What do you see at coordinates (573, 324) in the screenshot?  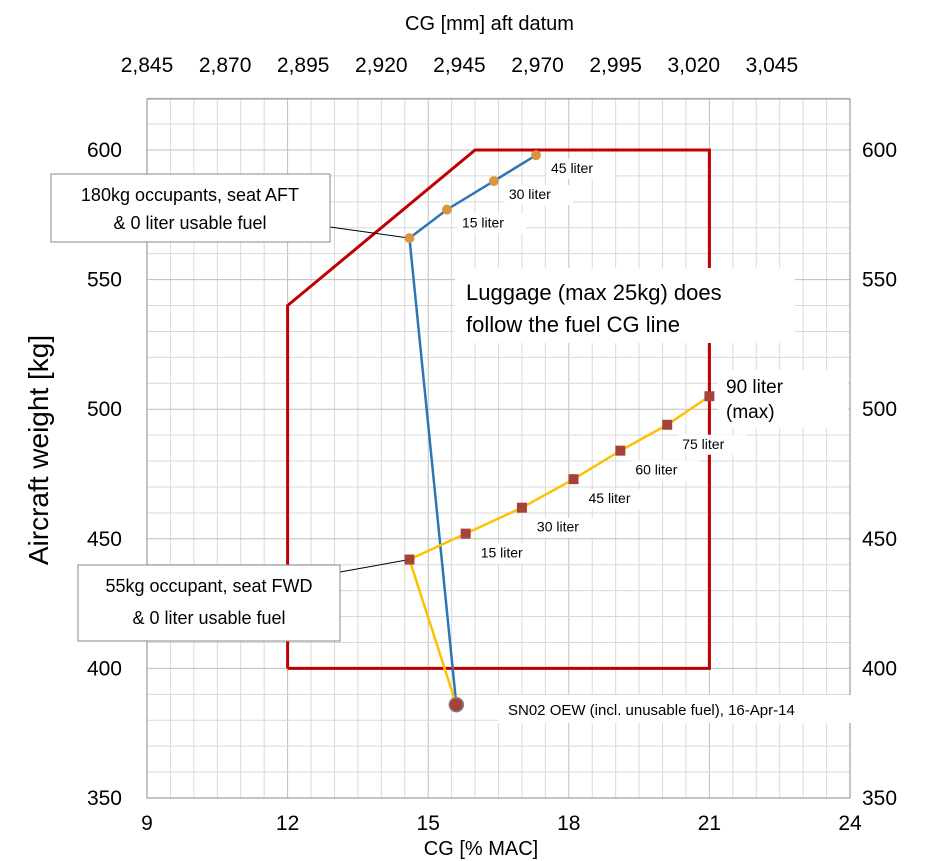 I see `luggage-note-line-2: follow the fuel CG line` at bounding box center [573, 324].